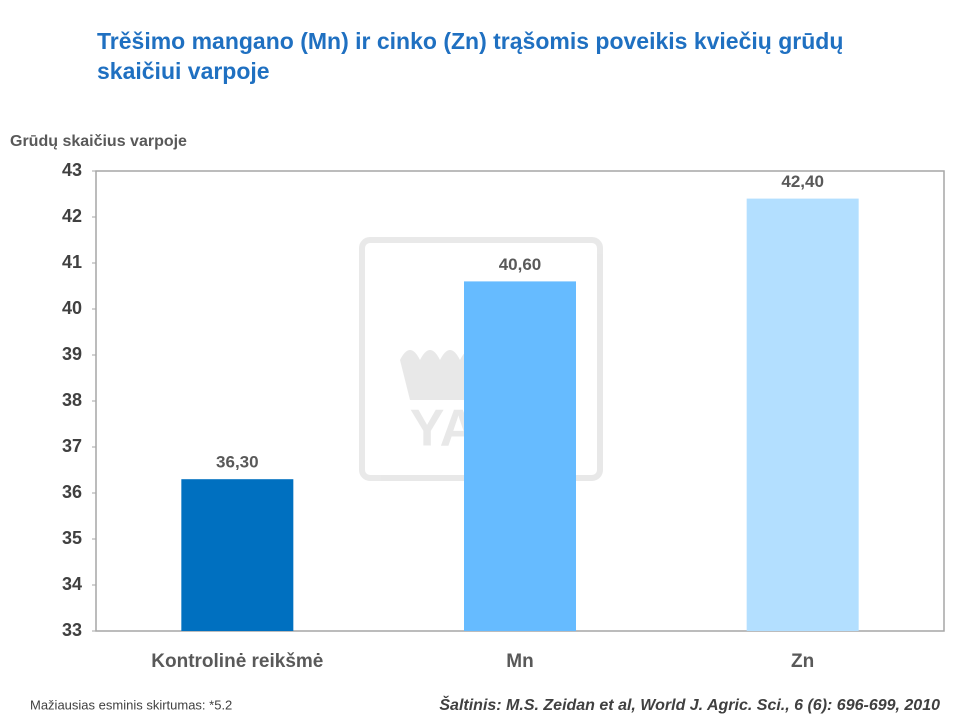 The height and width of the screenshot is (720, 960). Describe the element at coordinates (72, 446) in the screenshot. I see `y-tick-label: 37` at that location.